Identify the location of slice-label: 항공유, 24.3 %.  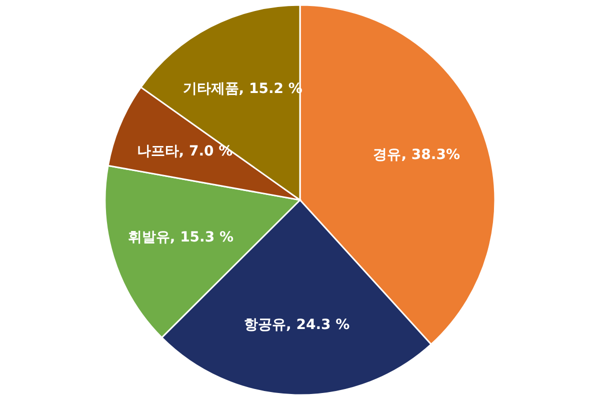
(297, 324).